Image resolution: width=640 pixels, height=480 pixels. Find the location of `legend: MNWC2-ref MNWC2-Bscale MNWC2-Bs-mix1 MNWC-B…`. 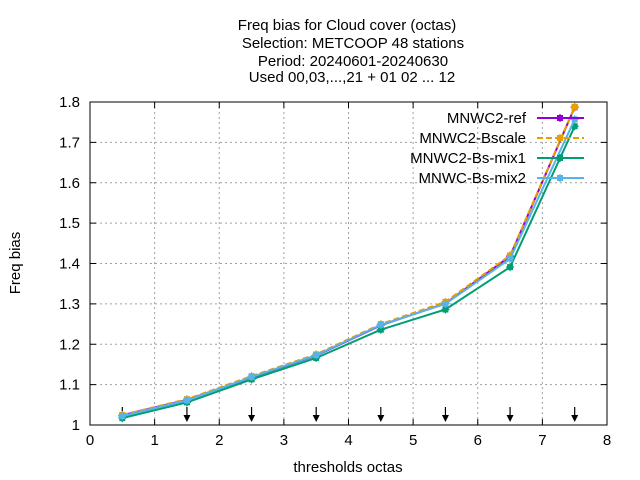

legend: MNWC2-ref MNWC2-Bscale MNWC2-Bs-mix1 MNWC-B… is located at coordinates (497, 148).